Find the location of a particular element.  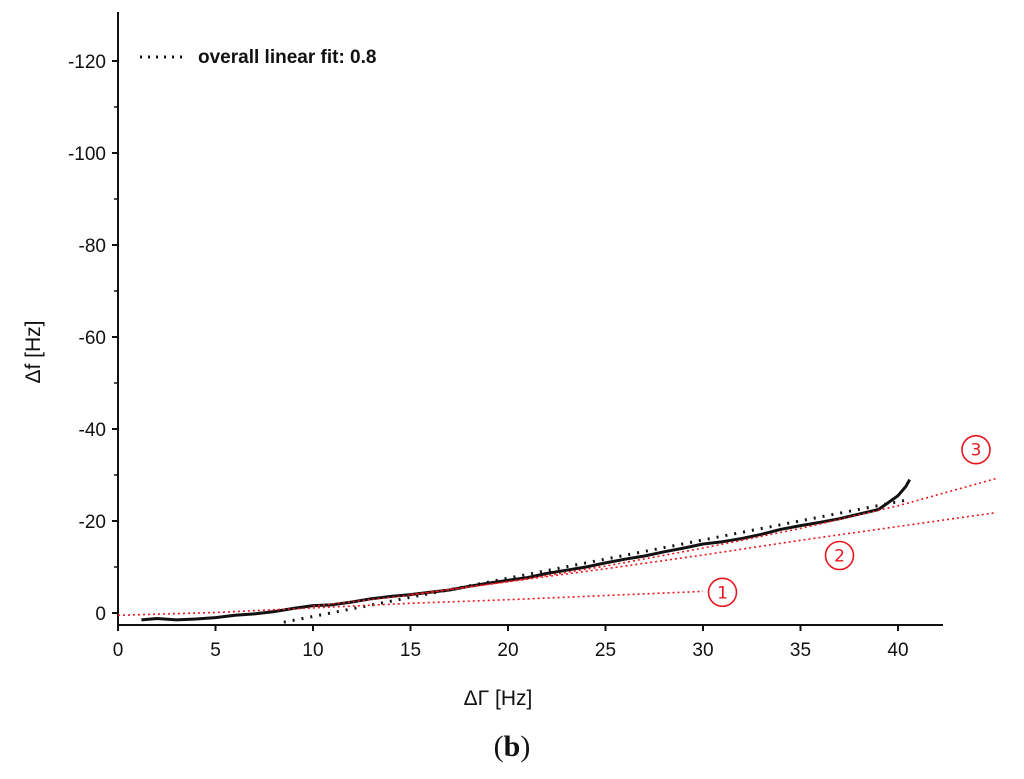

x-tick-label: 40 is located at coordinates (897, 650).